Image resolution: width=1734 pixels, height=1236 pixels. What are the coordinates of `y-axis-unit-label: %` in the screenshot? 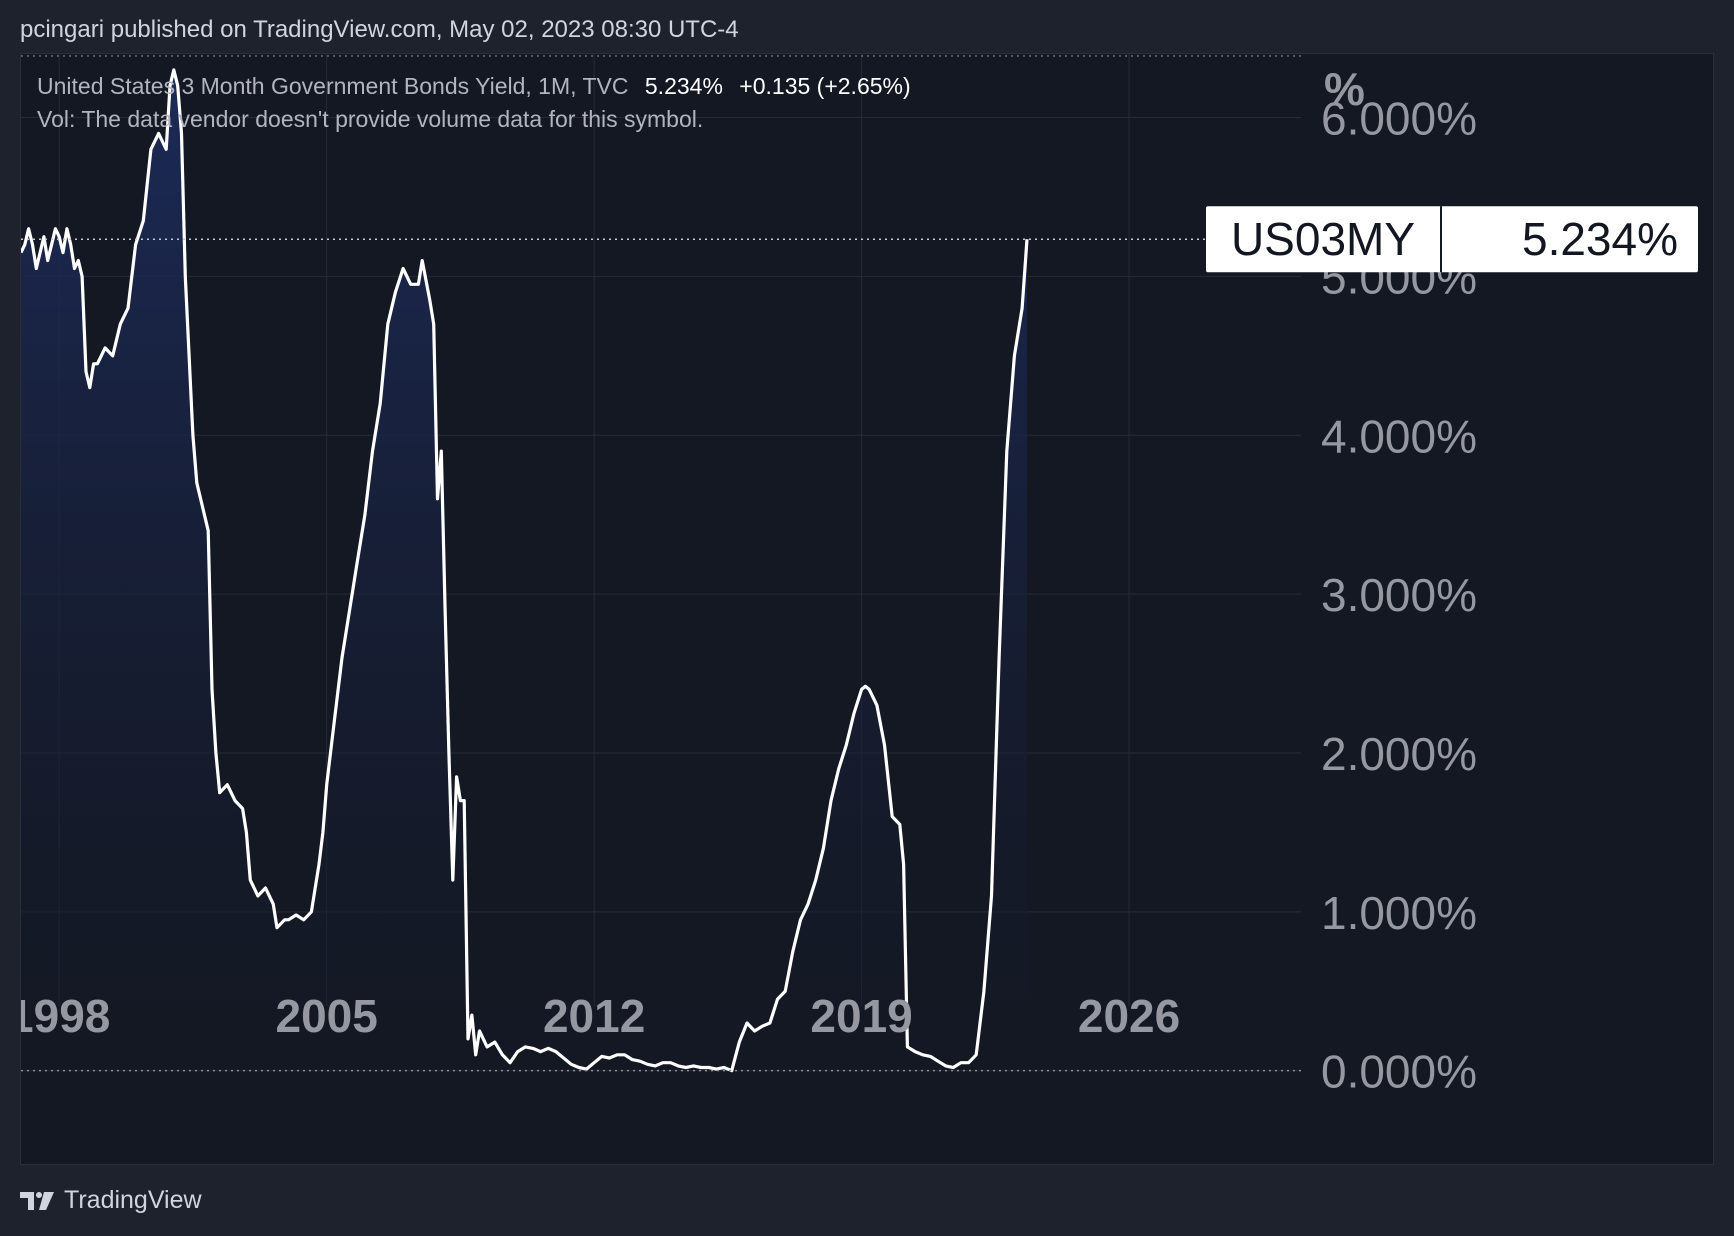 It's located at (1344, 89).